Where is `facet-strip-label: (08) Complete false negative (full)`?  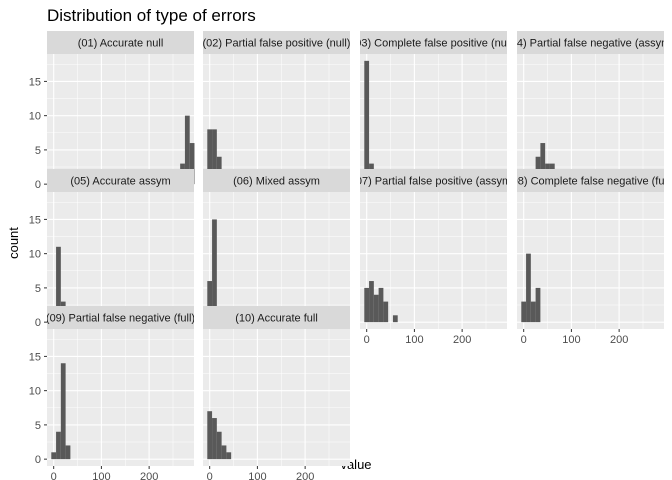 facet-strip-label: (08) Complete false negative (full) is located at coordinates (590, 182).